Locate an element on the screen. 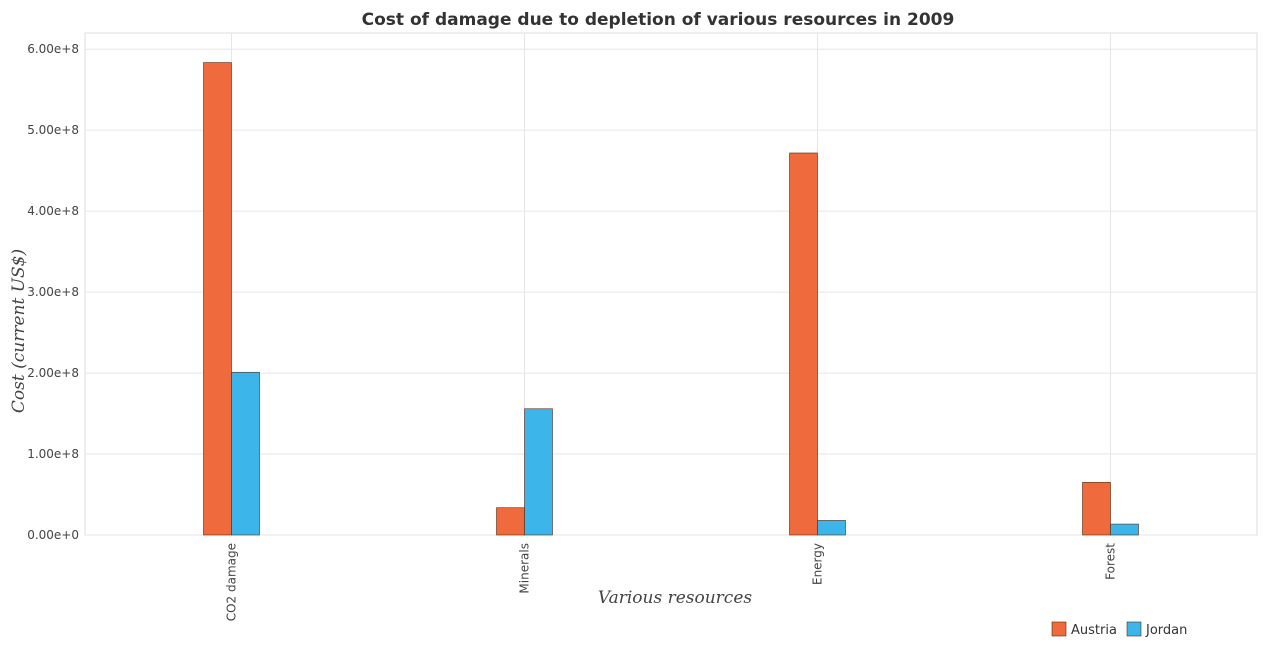 This screenshot has height=650, width=1266. bar-austria-forest is located at coordinates (1096, 509).